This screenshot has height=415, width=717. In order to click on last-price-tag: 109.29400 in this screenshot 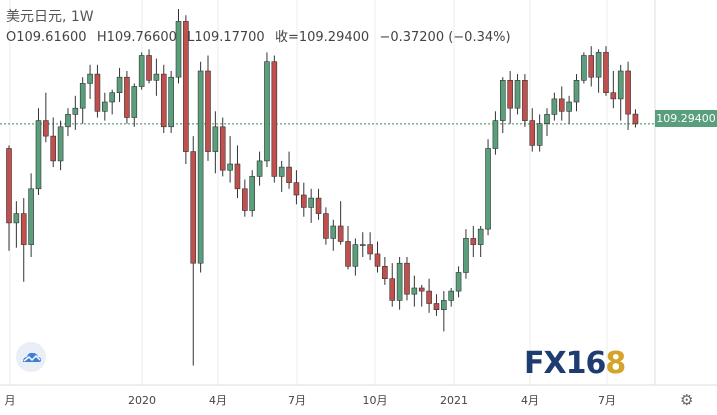, I will do `click(686, 118)`.